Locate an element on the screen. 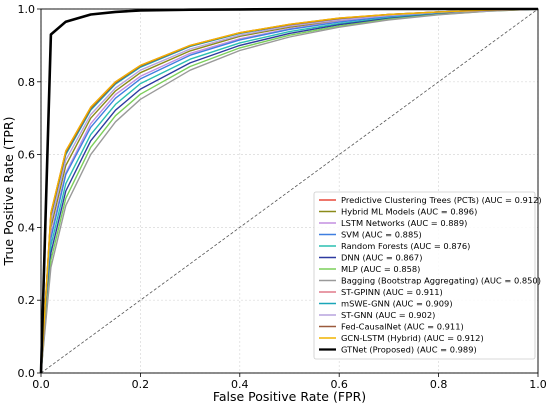 The image size is (550, 406). legend-label-12: GCN-LSTM (Hybrid) (AUC = 0.912) is located at coordinates (412, 338).